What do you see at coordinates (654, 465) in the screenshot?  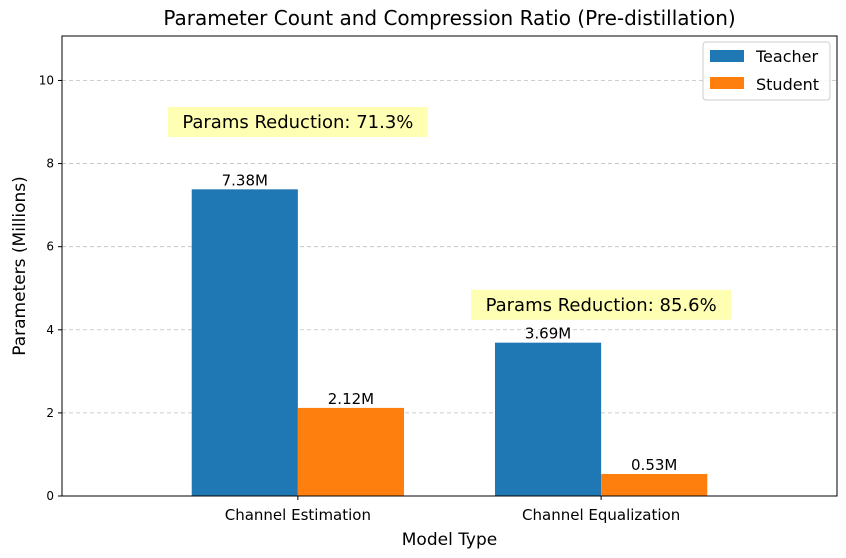 I see `bar-value-label-student-channel-equalization: 0.53M` at bounding box center [654, 465].